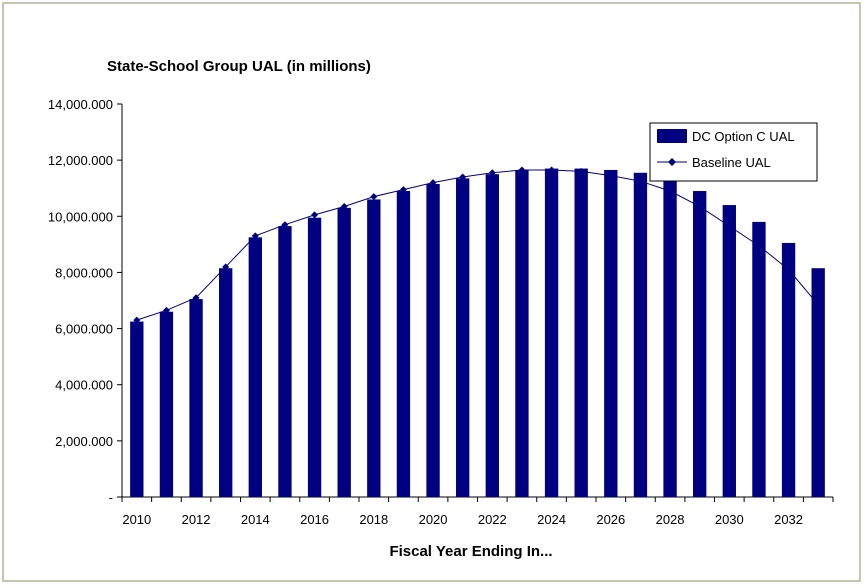 The height and width of the screenshot is (588, 867). I want to click on y-tick-label: 12,000.000, so click(80, 160).